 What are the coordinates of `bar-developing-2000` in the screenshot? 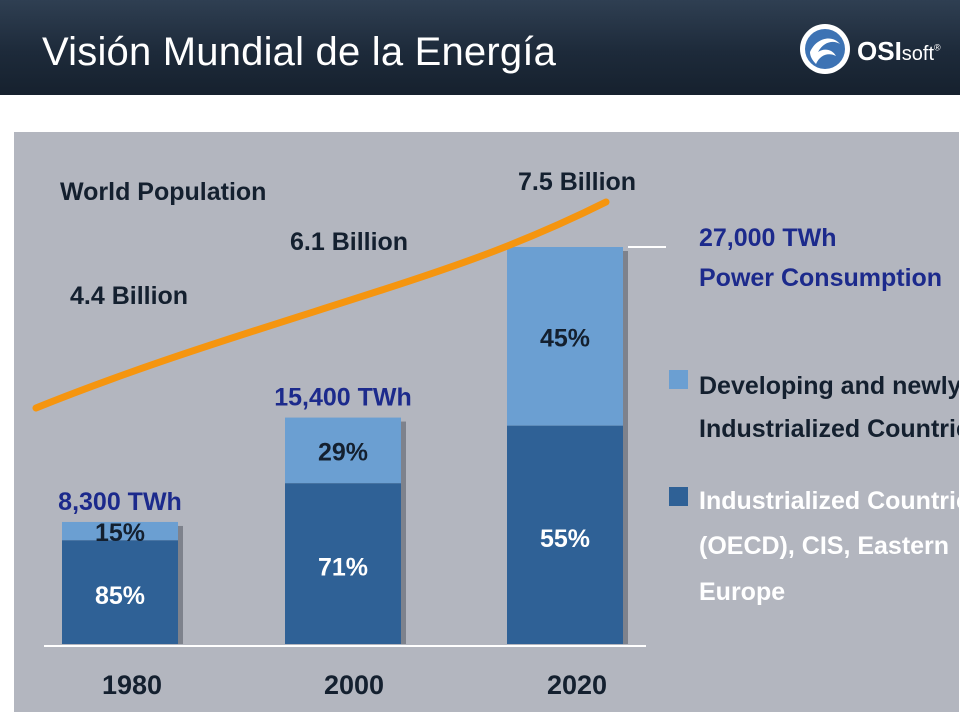 It's located at (343, 450).